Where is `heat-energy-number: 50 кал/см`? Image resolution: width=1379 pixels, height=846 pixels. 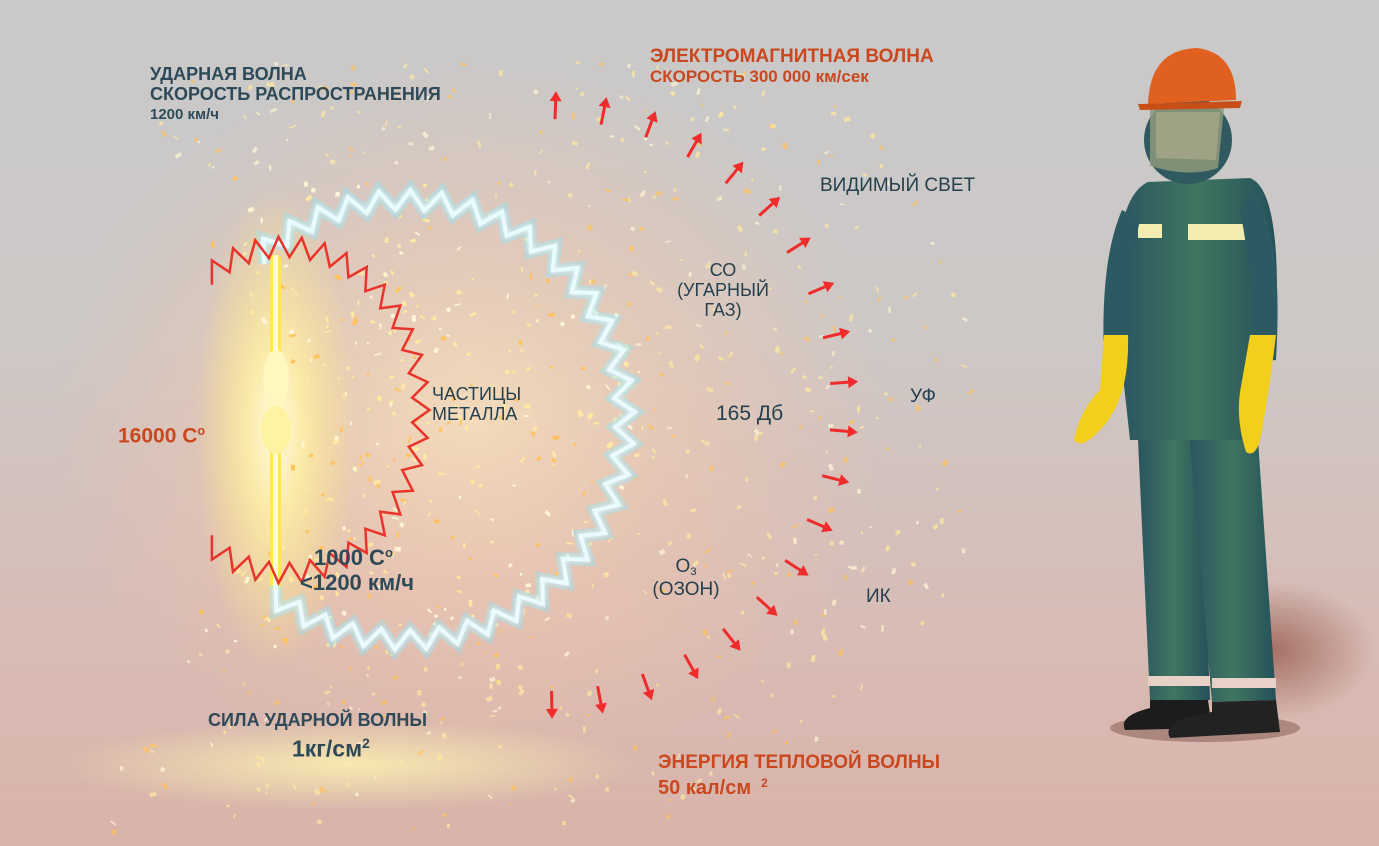 heat-energy-number: 50 кал/см is located at coordinates (705, 788).